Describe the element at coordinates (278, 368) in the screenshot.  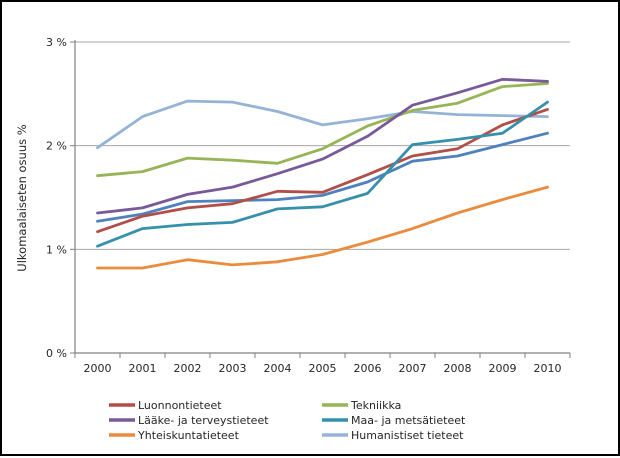
I see `x-tick-label: 2004` at that location.